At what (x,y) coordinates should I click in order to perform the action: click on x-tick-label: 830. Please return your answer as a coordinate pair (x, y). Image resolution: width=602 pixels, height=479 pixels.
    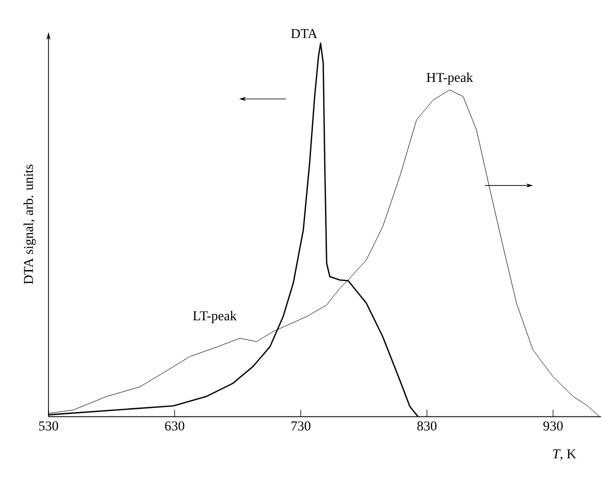
    Looking at the image, I should click on (427, 426).